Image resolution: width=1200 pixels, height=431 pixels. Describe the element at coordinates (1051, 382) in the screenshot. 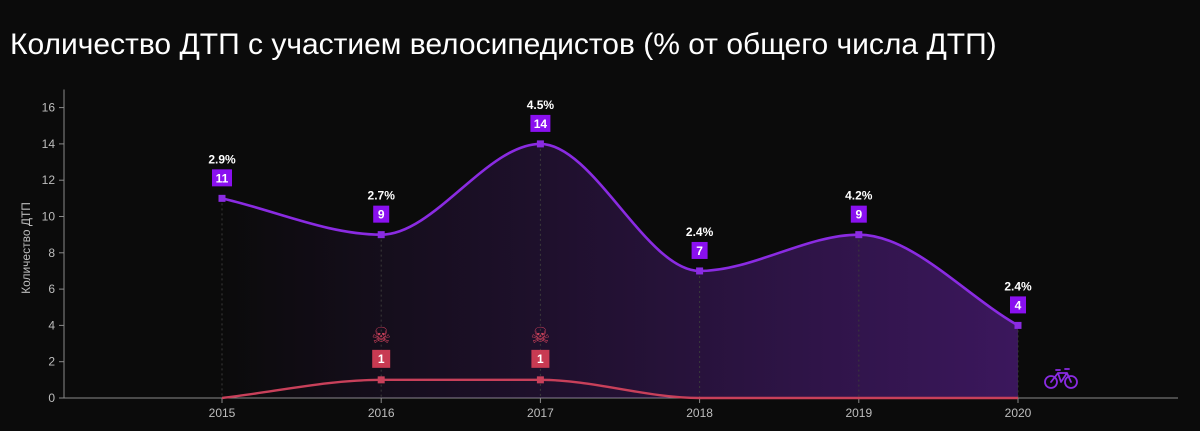

I see `bicycle-rear-wheel` at that location.